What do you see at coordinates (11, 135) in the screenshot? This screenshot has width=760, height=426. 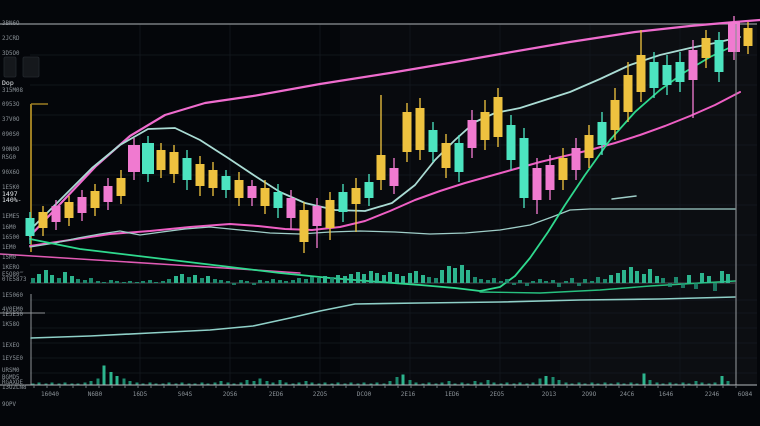 I see `y-axis-label: 090S0` at bounding box center [11, 135].